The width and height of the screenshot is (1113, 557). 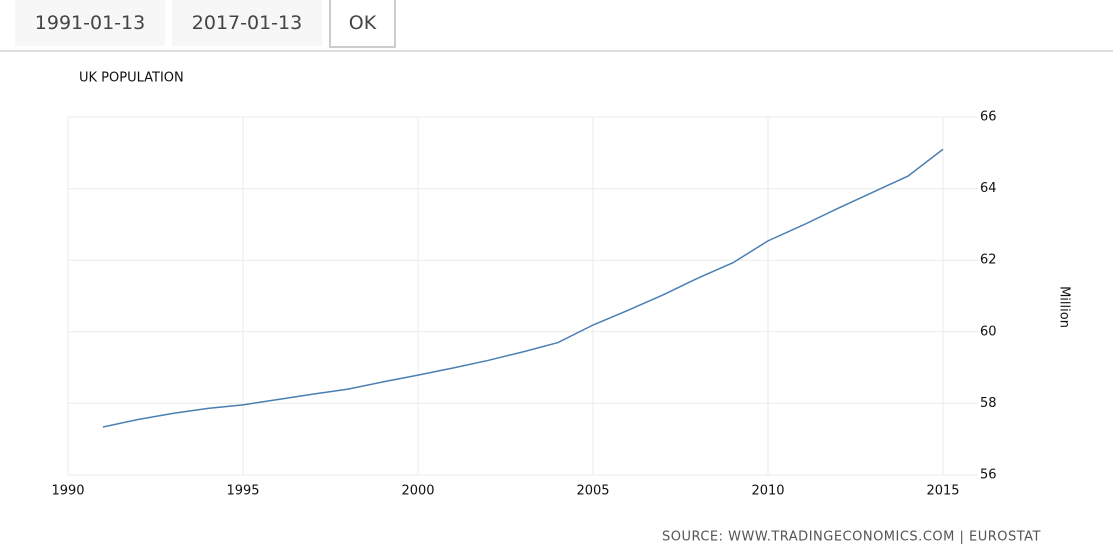 I want to click on y-tick-label: 60, so click(x=988, y=331).